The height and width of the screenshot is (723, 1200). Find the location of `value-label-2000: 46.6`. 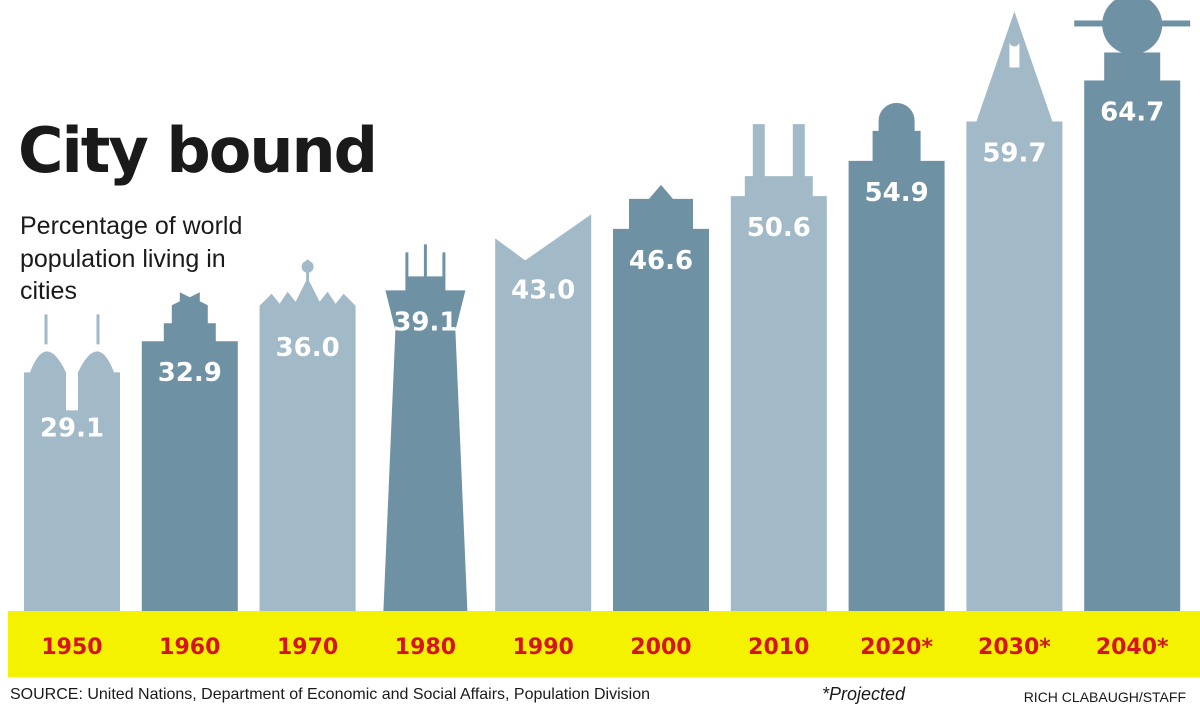

value-label-2000: 46.6 is located at coordinates (661, 261).